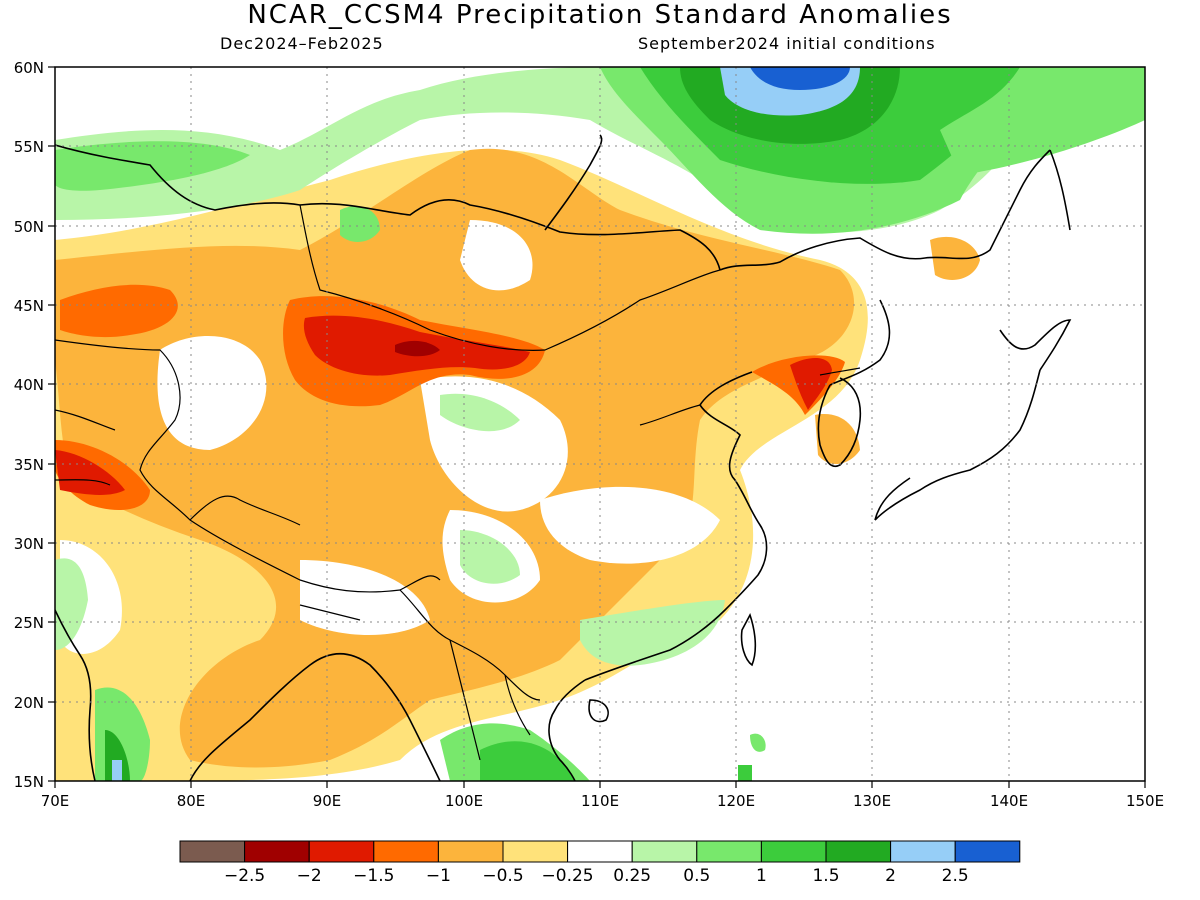 The height and width of the screenshot is (900, 1200). What do you see at coordinates (327, 801) in the screenshot?
I see `lon-label: 90E` at bounding box center [327, 801].